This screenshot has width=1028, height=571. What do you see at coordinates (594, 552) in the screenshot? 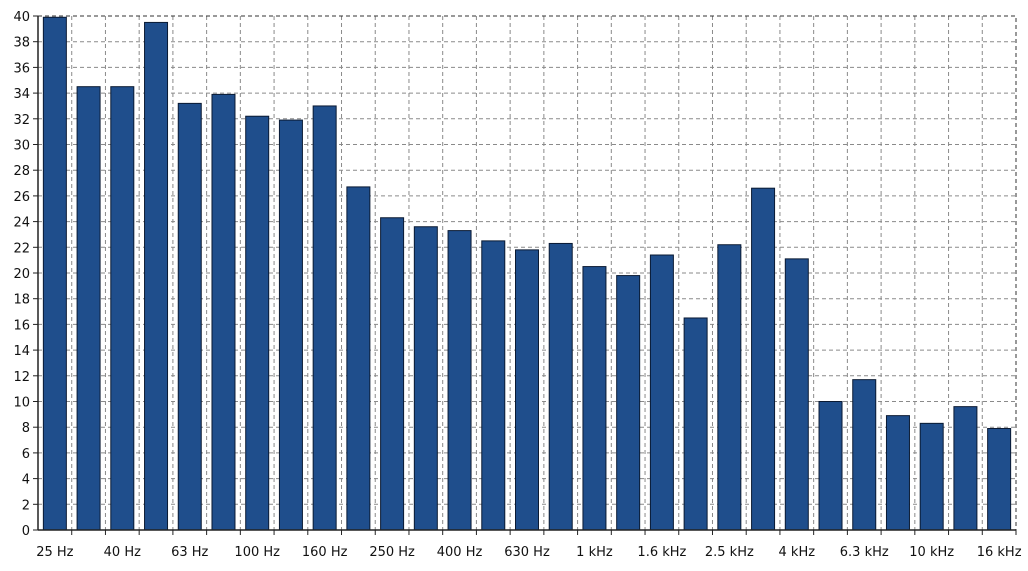
I see `x-tick-label: 1 kHz` at bounding box center [594, 552].